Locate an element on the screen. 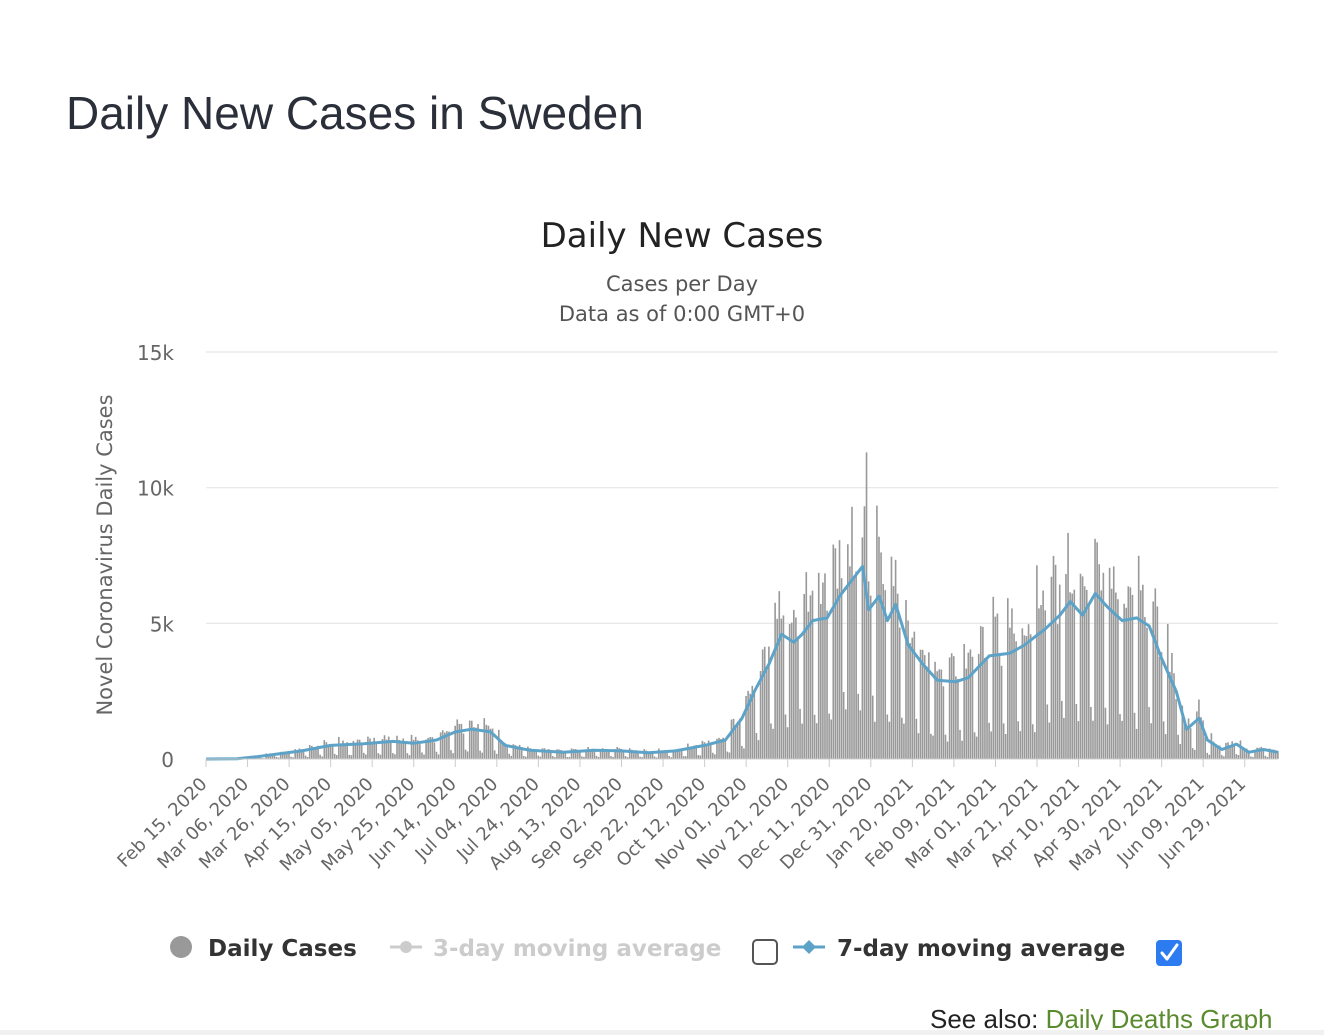 This screenshot has height=1035, width=1324. checkbox-3-day-avg is located at coordinates (765, 952).